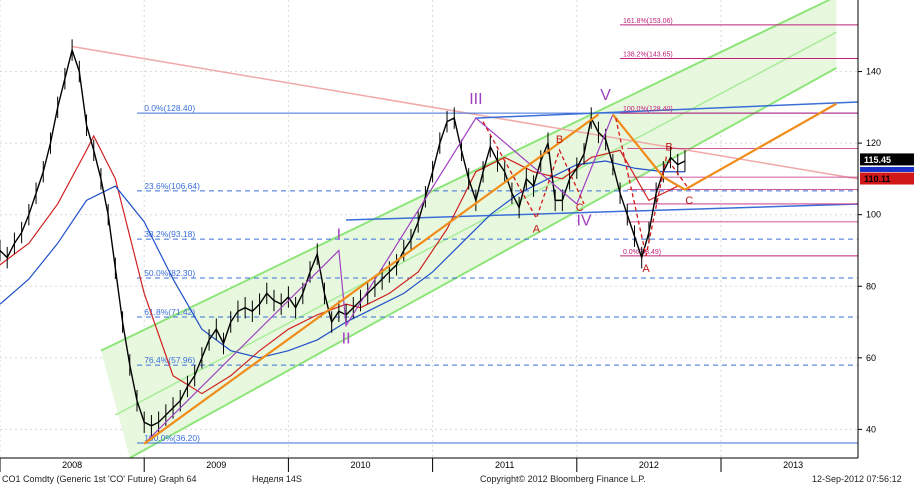 The image size is (915, 487). I want to click on wave-label-i: I, so click(339, 235).